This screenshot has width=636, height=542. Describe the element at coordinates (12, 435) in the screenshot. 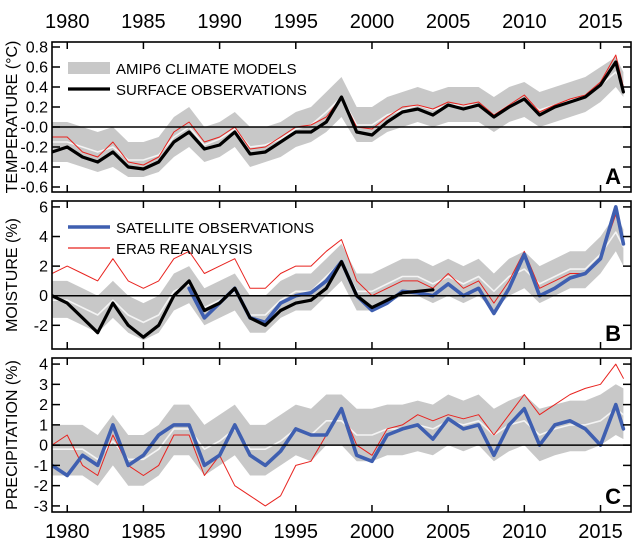

I see `y-axis-label: PRECIPITATION (%)` at that location.